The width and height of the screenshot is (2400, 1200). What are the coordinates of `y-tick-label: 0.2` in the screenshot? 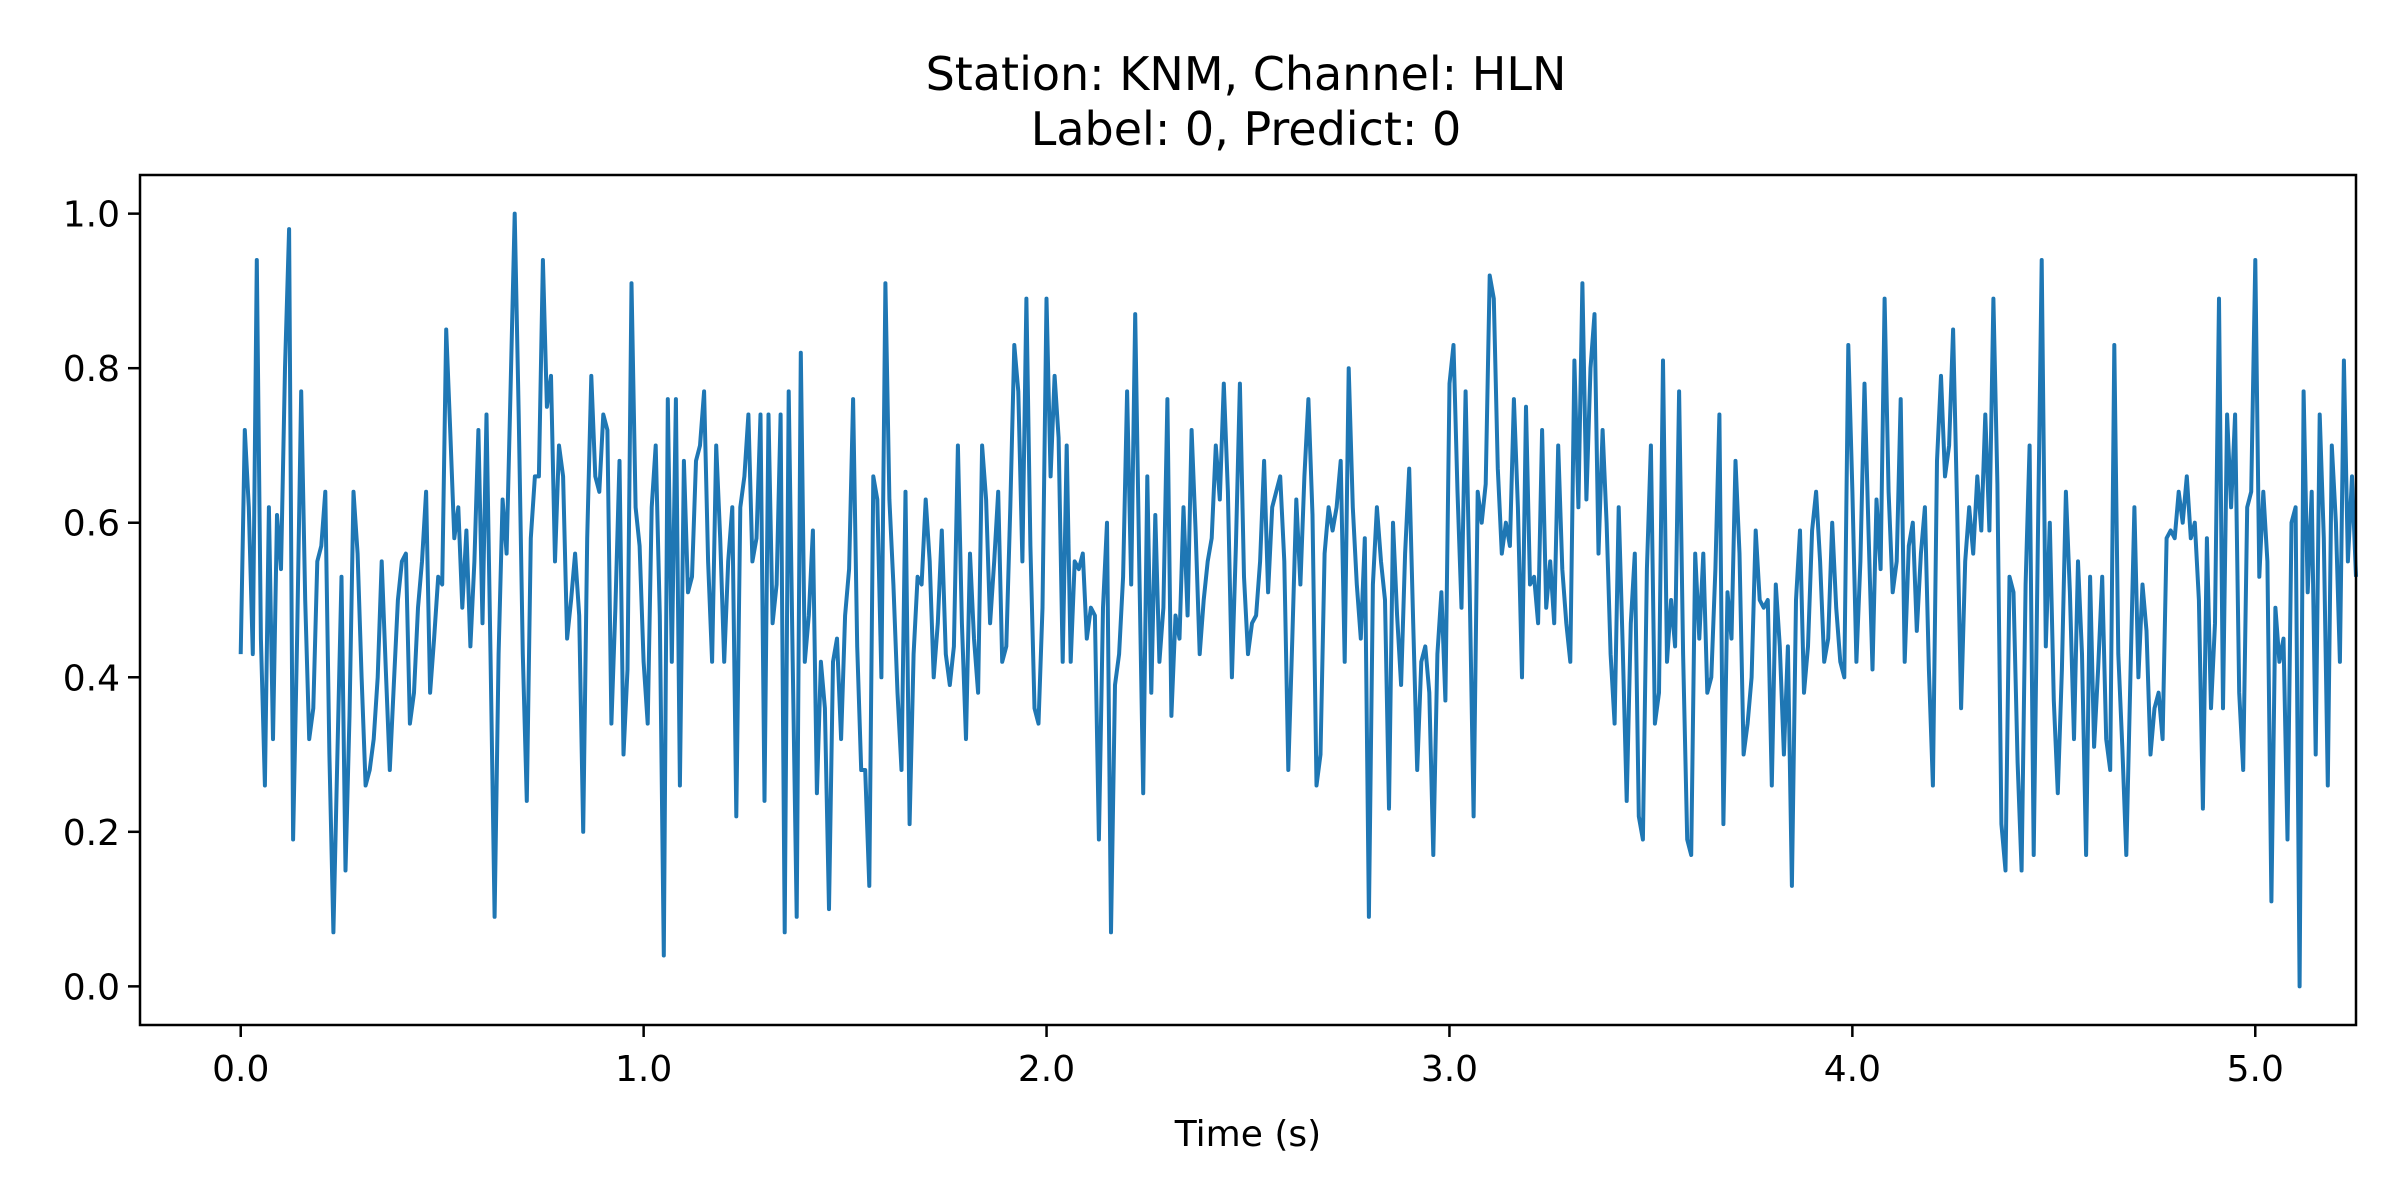 It's located at (91, 833).